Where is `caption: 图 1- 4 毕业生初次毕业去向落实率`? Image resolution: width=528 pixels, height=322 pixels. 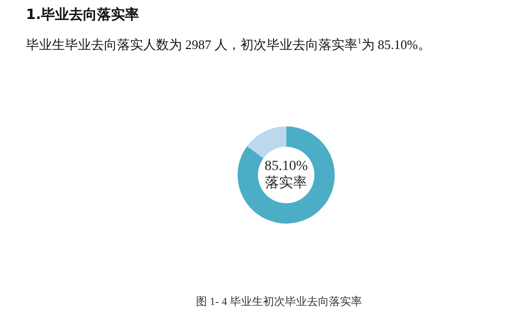
caption: 图 1- 4 毕业生初次毕业去向落实率 is located at coordinates (279, 301).